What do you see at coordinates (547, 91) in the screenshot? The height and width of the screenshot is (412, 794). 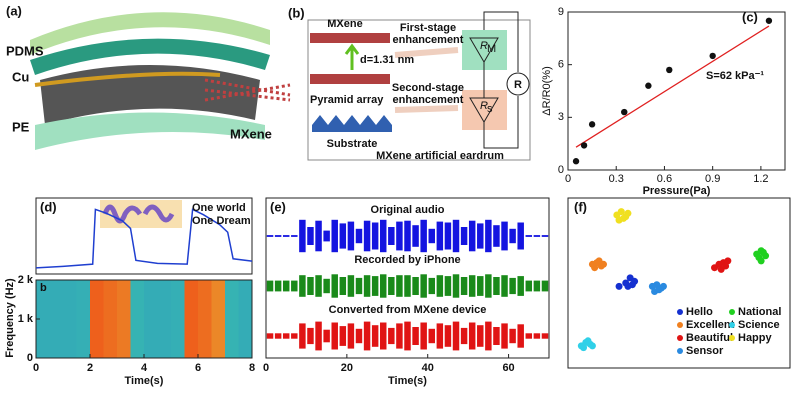 I see `y-axis-label: ΔR/R0(%)` at bounding box center [547, 91].